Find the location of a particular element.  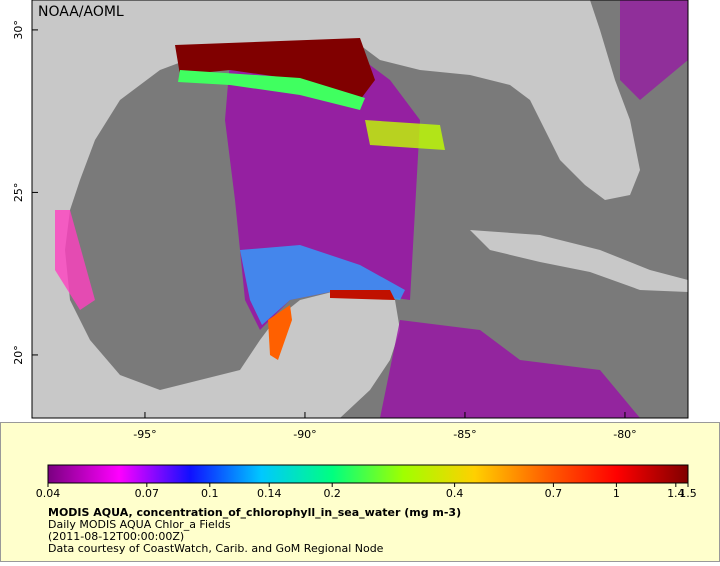

y-tick-label: 30° is located at coordinates (18, 30).